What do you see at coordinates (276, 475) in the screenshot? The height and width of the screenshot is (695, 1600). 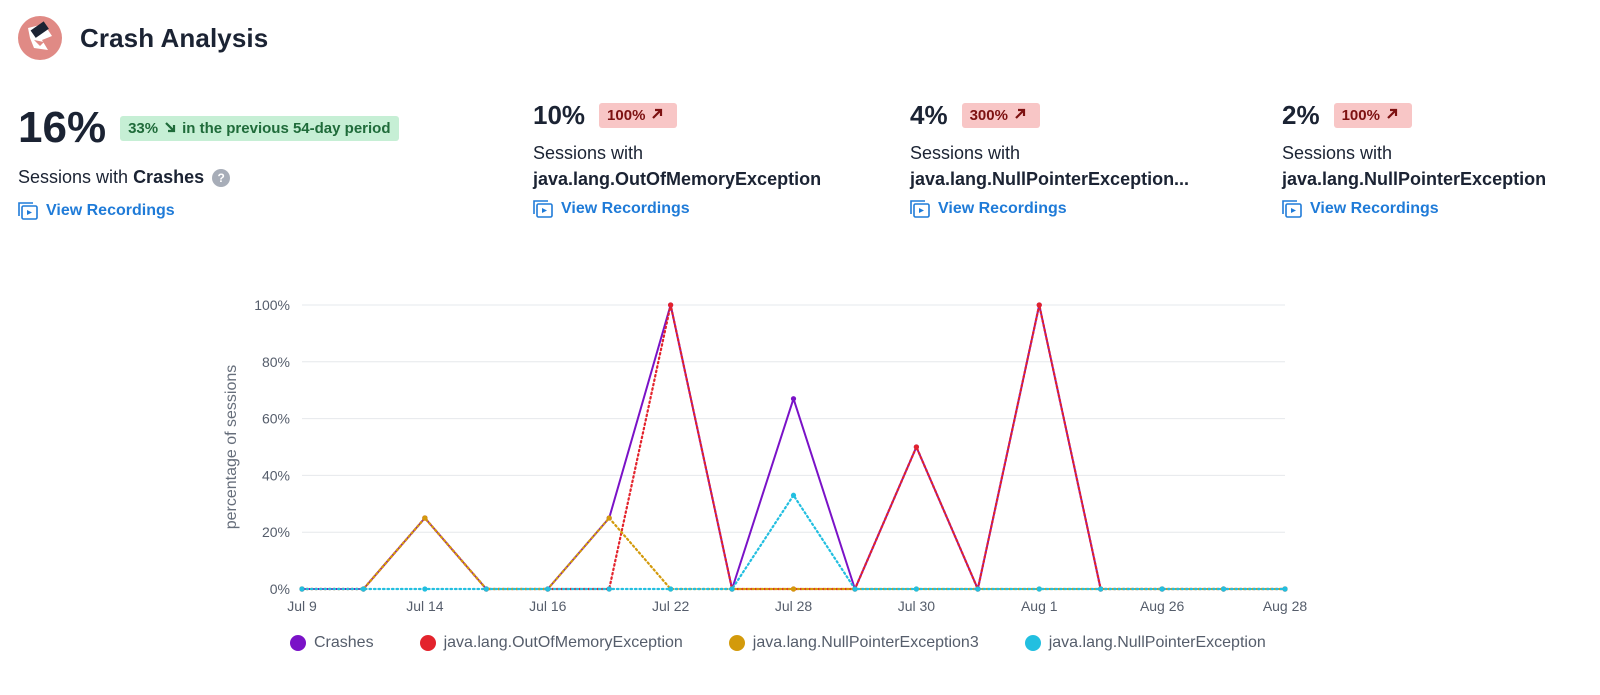 I see `y-tick-label: 40%` at bounding box center [276, 475].